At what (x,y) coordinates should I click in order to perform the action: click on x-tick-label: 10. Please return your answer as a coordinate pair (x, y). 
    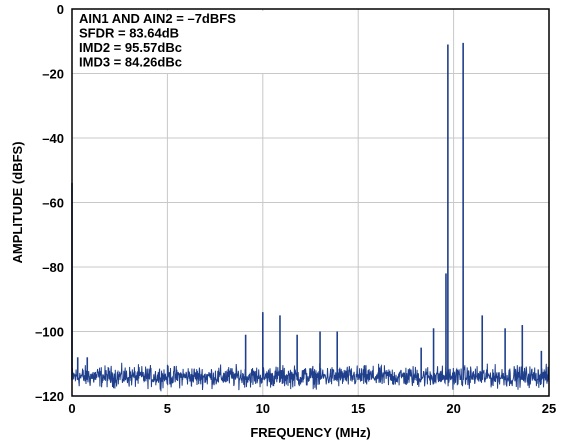
    Looking at the image, I should click on (263, 408).